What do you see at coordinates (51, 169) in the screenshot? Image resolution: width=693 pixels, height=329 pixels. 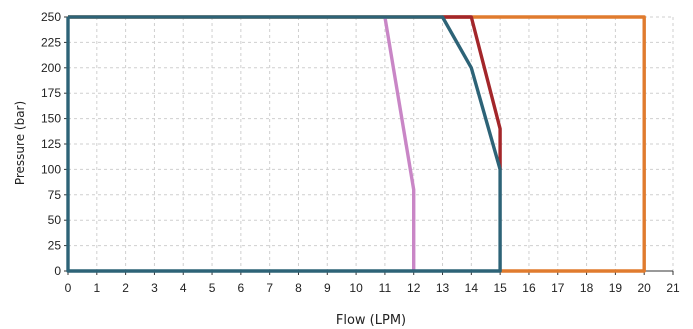 I see `y-tick-label: 100` at bounding box center [51, 169].